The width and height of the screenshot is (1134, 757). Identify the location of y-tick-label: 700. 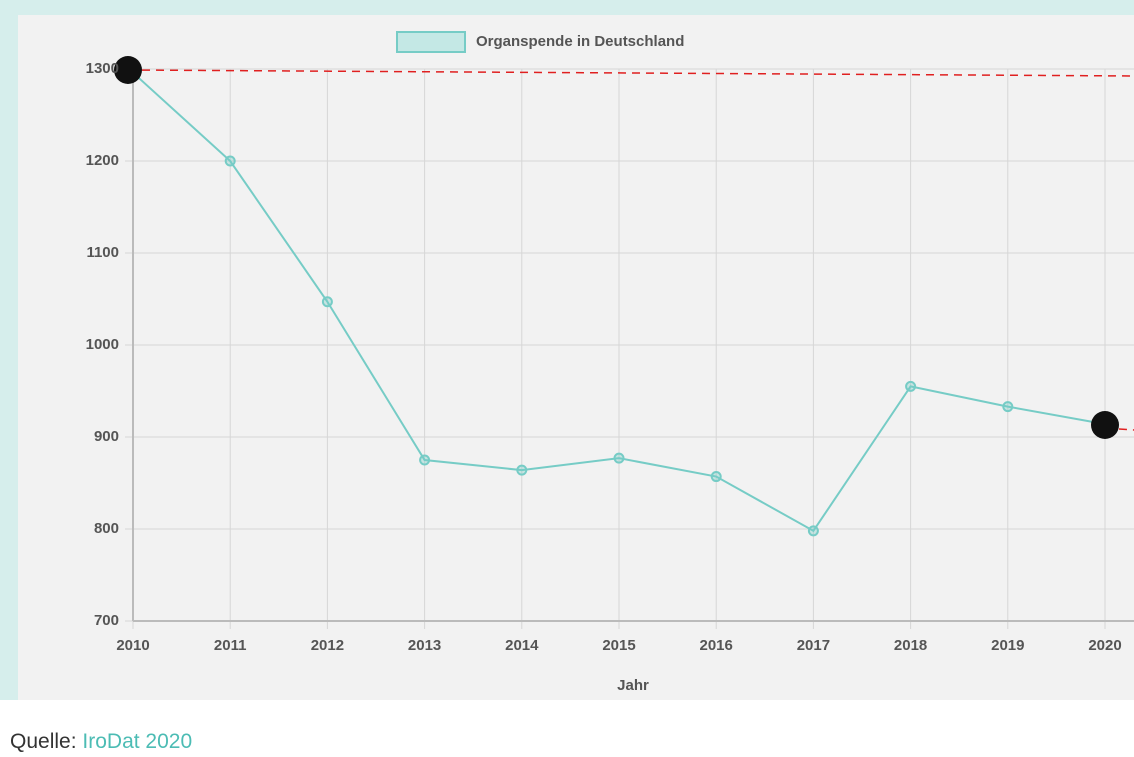
(106, 620).